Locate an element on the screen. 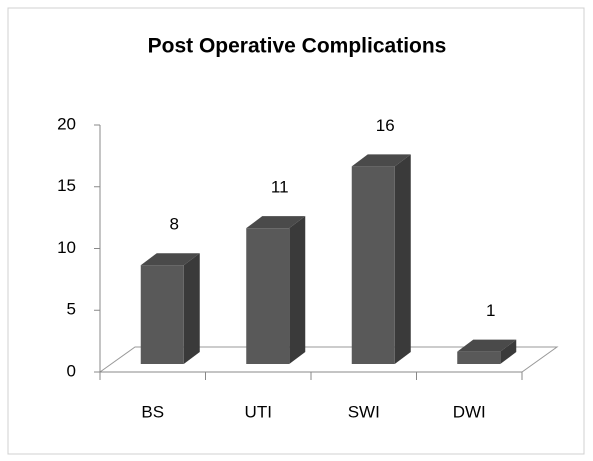 Image resolution: width=593 pixels, height=461 pixels. y-tick-label: 5 is located at coordinates (71, 309).